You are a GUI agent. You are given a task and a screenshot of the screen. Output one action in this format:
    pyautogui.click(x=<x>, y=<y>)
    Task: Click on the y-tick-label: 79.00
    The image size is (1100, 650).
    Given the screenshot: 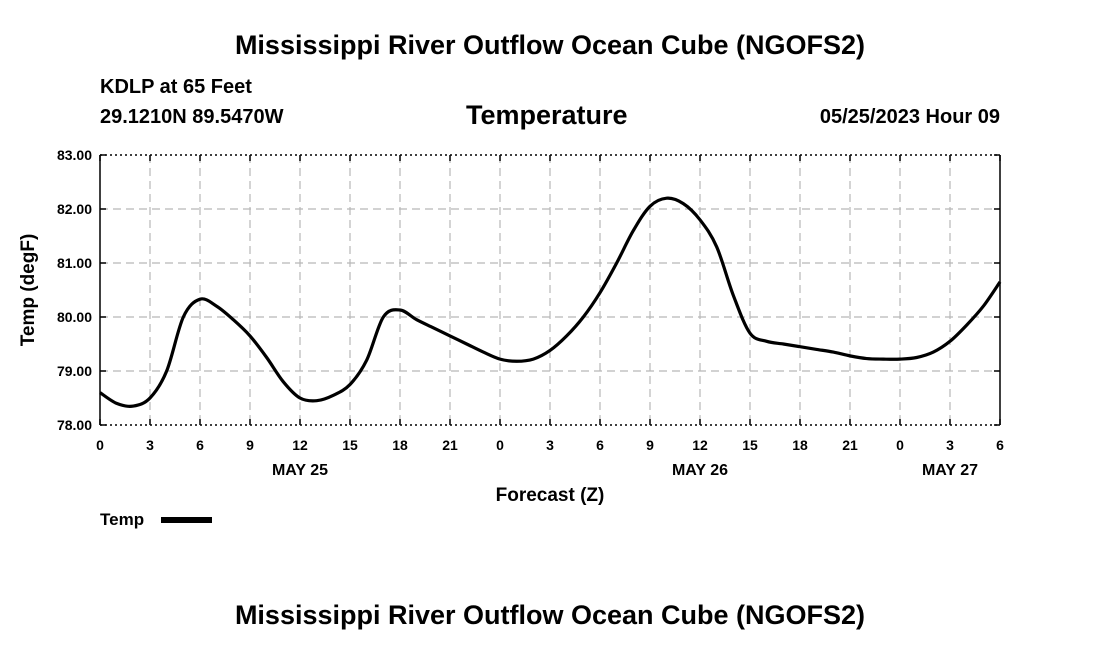 What is the action you would take?
    pyautogui.click(x=74, y=371)
    